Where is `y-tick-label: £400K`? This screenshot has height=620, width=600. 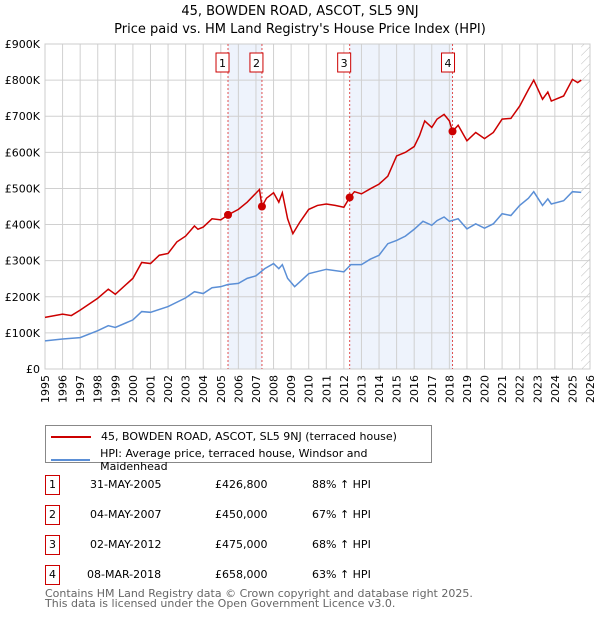
y-tick-label: £400K is located at coordinates (23, 225).